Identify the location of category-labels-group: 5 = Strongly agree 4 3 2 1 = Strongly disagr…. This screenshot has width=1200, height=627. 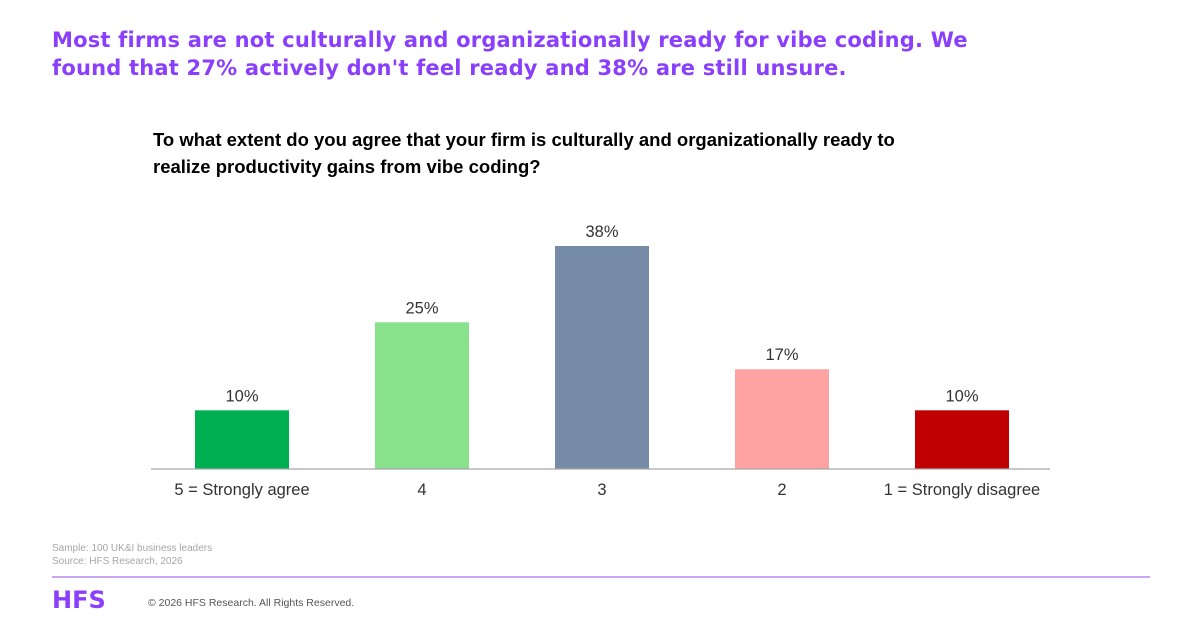
(607, 490).